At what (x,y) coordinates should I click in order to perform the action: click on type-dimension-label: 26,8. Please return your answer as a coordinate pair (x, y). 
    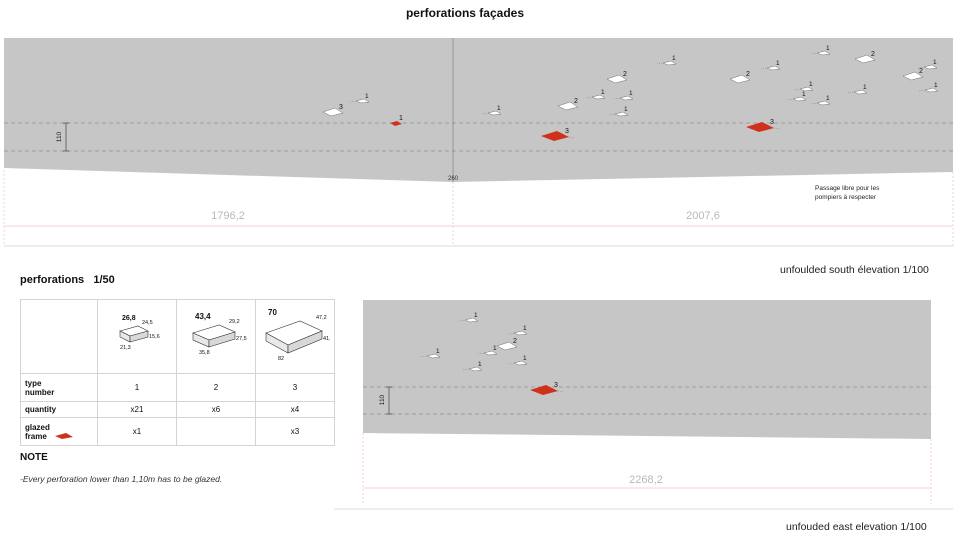
    Looking at the image, I should click on (129, 318).